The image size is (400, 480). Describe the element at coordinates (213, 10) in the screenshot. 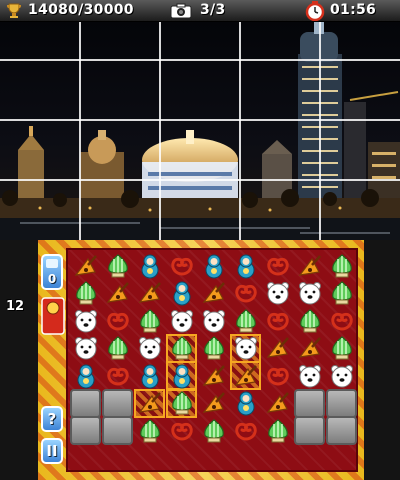

I see `photos-counter: 3/3` at that location.